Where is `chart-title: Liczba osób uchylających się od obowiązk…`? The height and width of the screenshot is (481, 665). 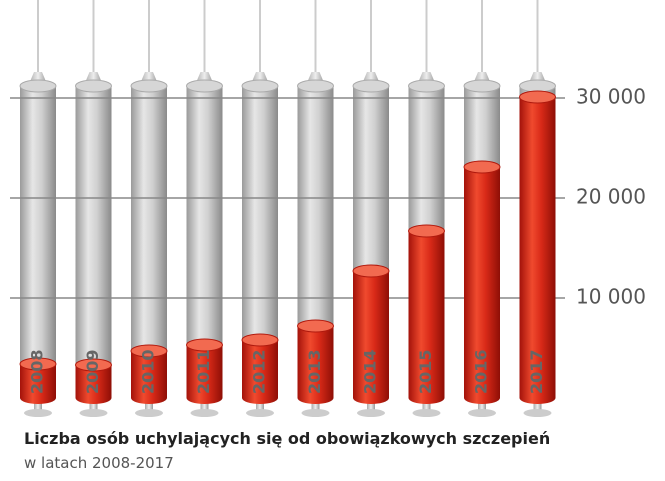
chart-title: Liczba osób uchylających się od obowiązk… is located at coordinates (287, 438).